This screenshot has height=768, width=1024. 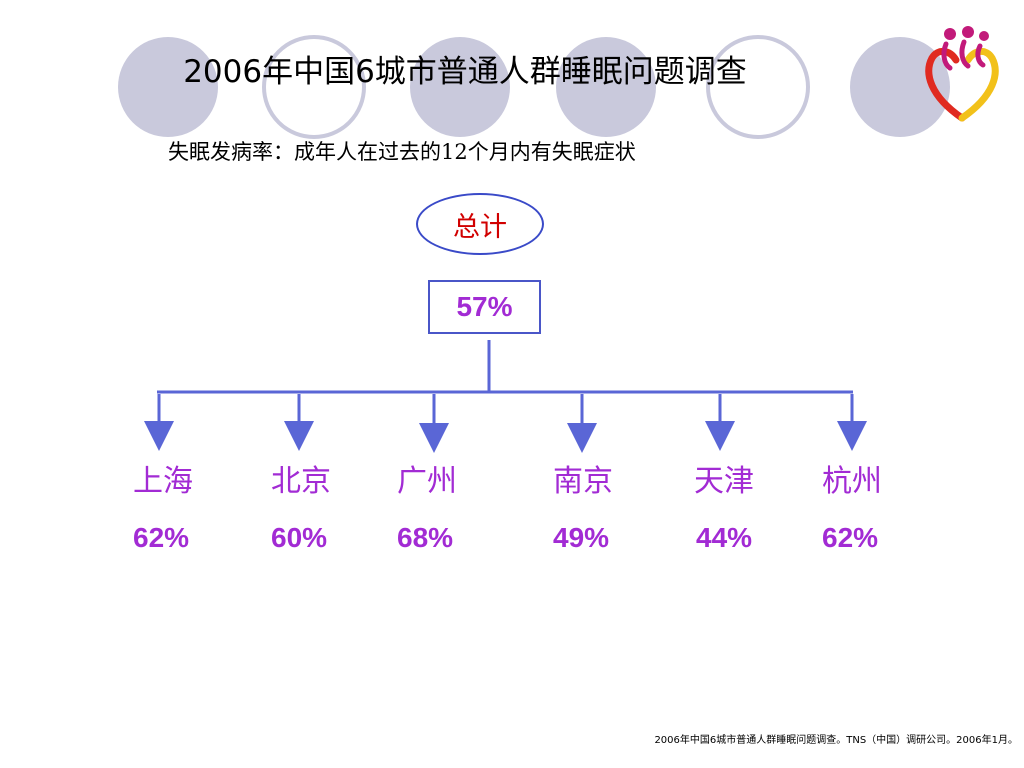 I want to click on city-value-beijing: 60%, so click(x=299, y=537).